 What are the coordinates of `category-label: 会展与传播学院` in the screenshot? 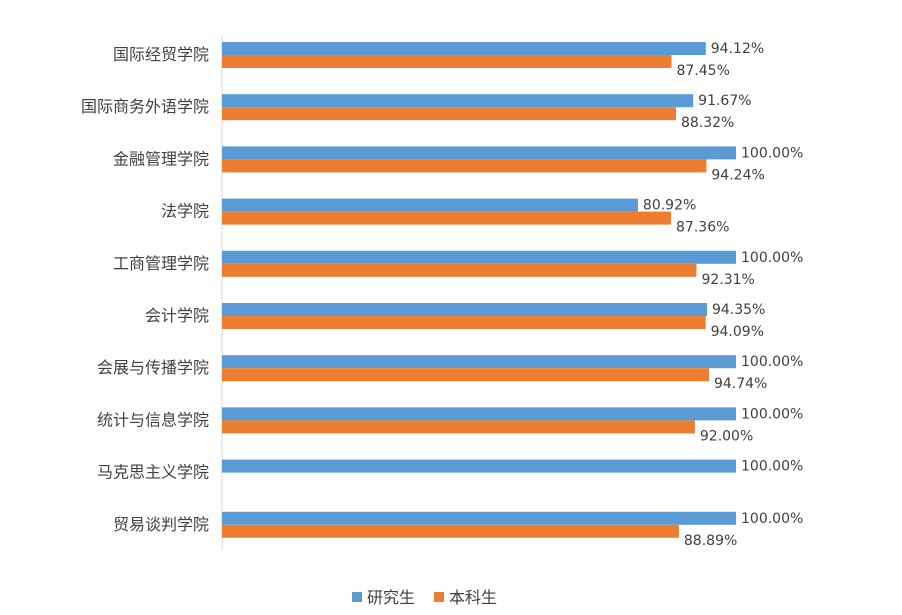 It's located at (153, 367).